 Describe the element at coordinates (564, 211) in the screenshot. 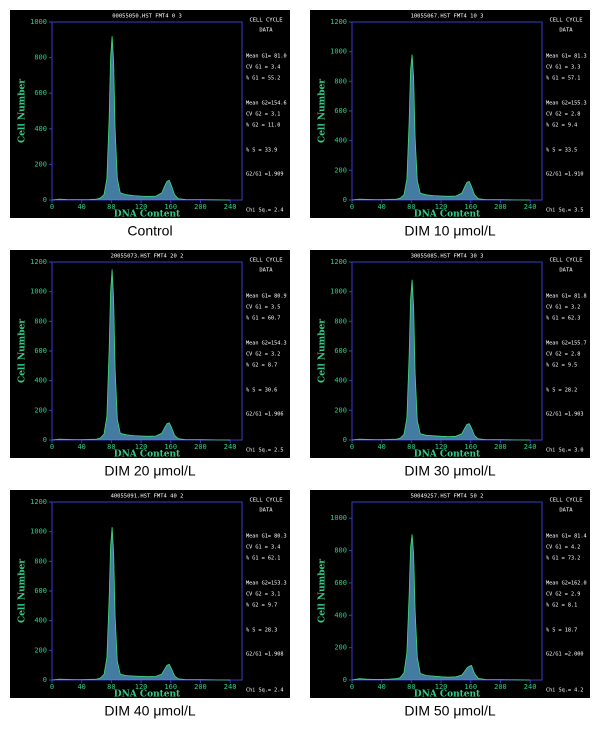

I see `stats-line: Chi Sq.= 3.5` at that location.